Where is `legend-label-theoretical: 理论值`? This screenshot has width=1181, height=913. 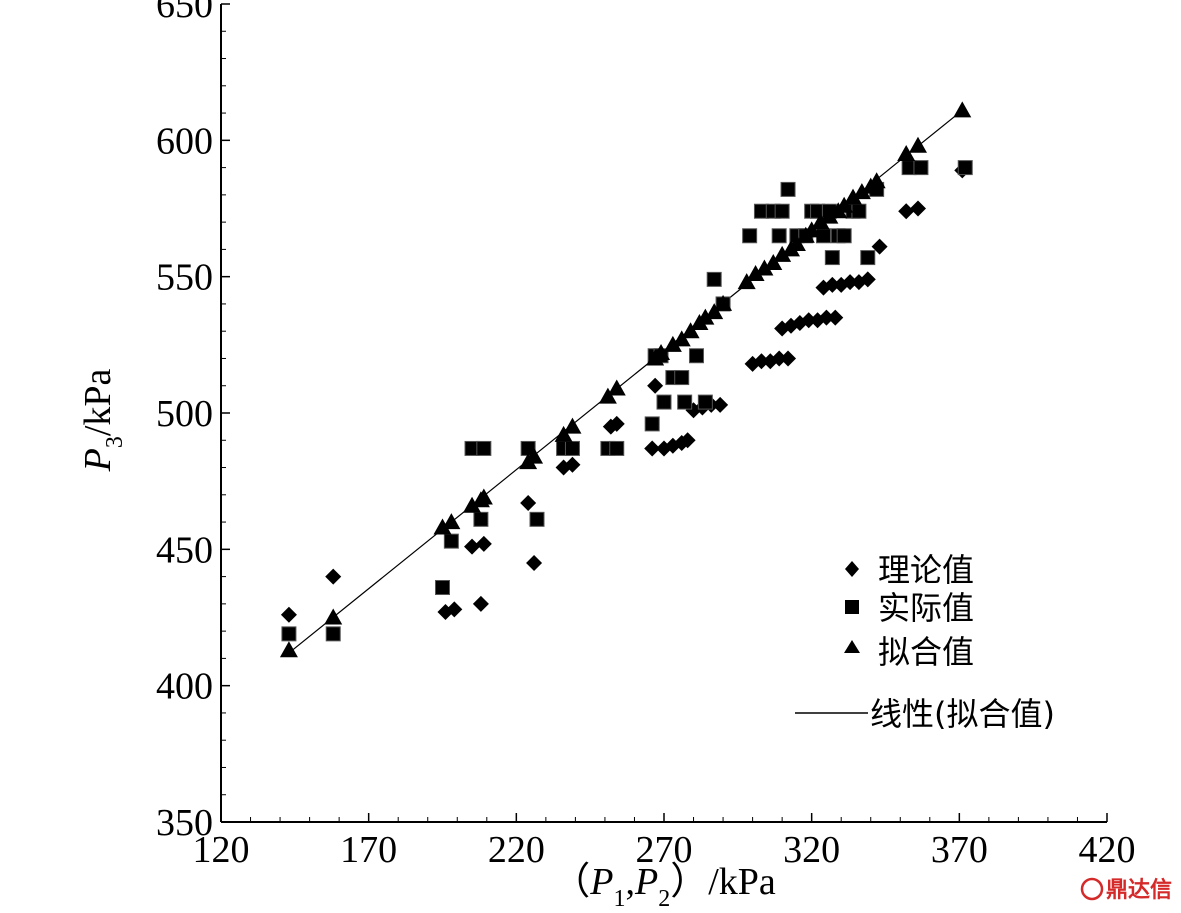 legend-label-theoretical: 理论值 is located at coordinates (926, 570).